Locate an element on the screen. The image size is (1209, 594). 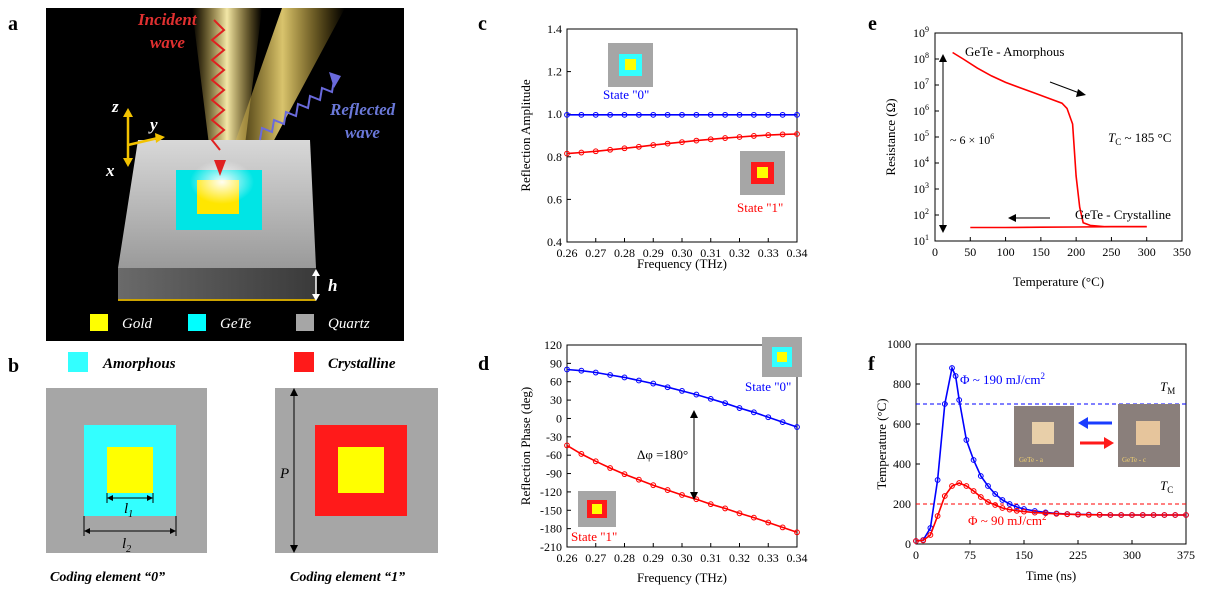
x-tick-label-e: 300 is located at coordinates (1147, 252).